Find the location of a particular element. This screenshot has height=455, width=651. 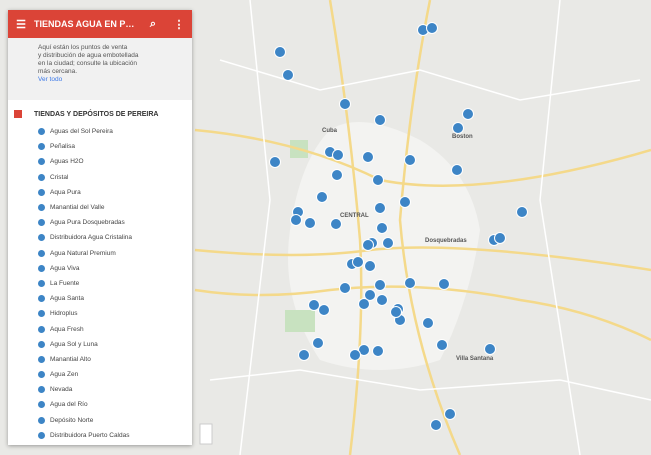

item-label: Manantial Alto is located at coordinates (70, 359).